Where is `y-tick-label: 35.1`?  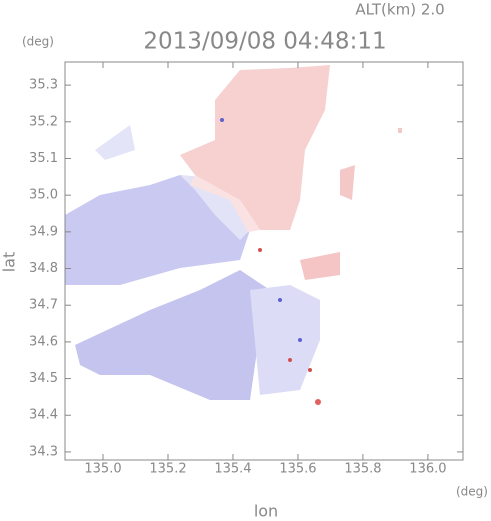
y-tick-label: 35.1 is located at coordinates (43, 158).